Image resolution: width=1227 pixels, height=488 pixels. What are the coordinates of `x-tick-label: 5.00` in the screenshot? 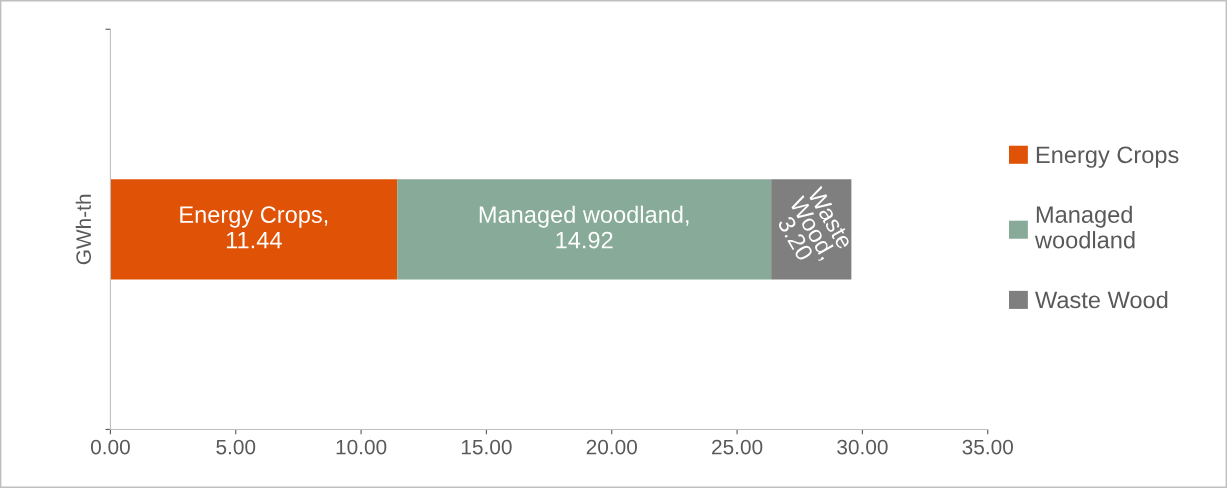 It's located at (236, 447).